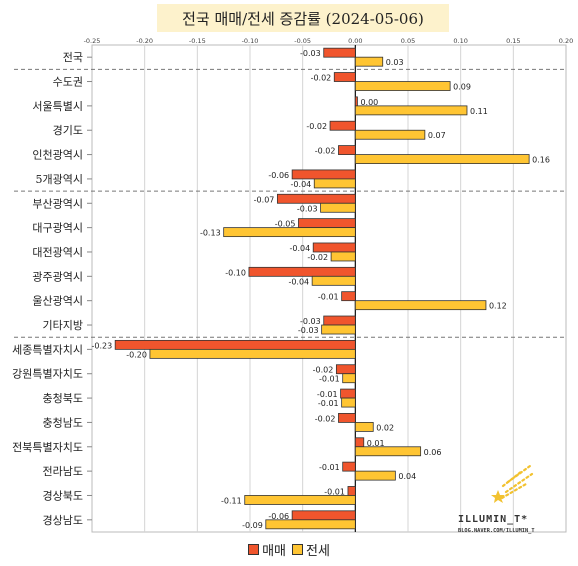 Image resolution: width=578 pixels, height=566 pixels. What do you see at coordinates (517, 482) in the screenshot?
I see `sparkle-icon` at bounding box center [517, 482].